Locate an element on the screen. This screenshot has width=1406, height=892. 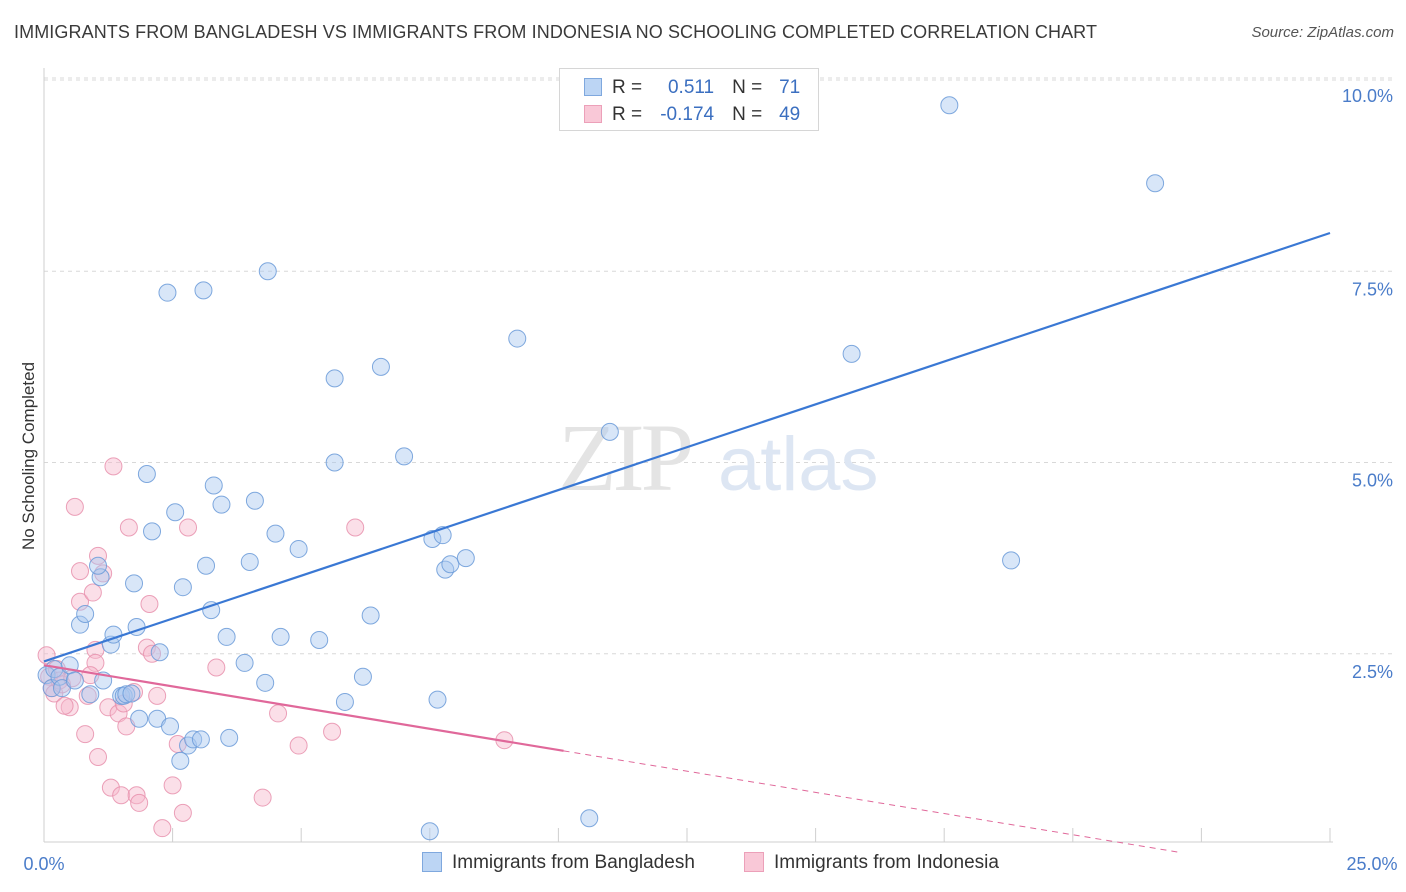
bottom-legend-label: Immigrants from Bangladesh is located at coordinates (573, 862).